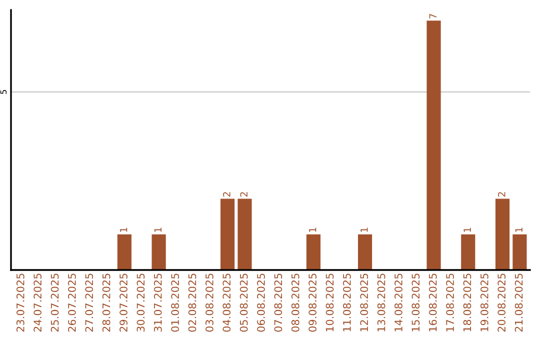 This screenshot has height=340, width=540. What do you see at coordinates (175, 303) in the screenshot?
I see `x-tick-label: 01.08.2025` at bounding box center [175, 303].